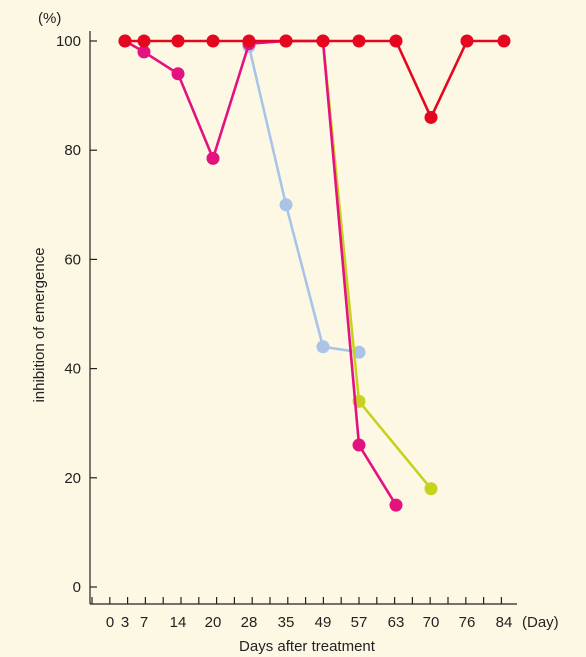 Image resolution: width=586 pixels, height=657 pixels. Describe the element at coordinates (467, 622) in the screenshot. I see `x-tick-label: 76` at that location.